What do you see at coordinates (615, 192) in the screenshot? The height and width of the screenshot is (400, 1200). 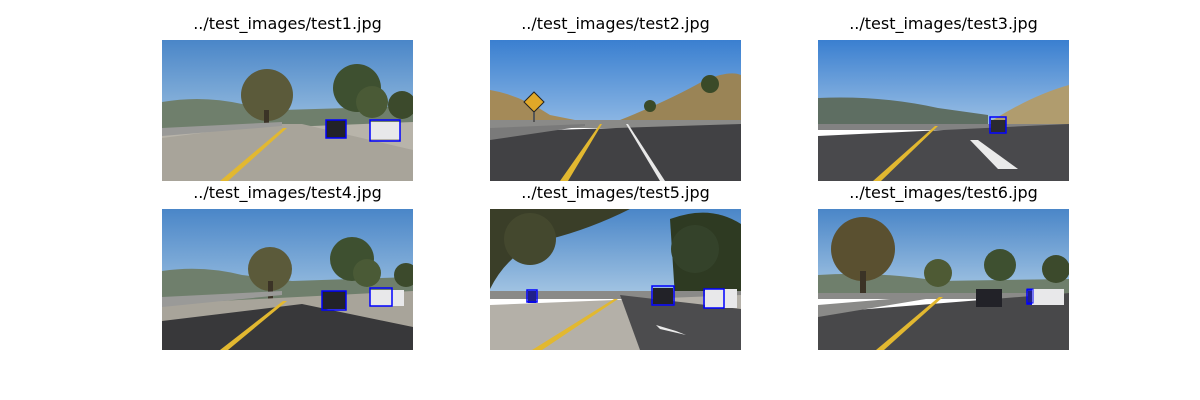 I see `panel-title: ../test_images/test5.jpg` at bounding box center [615, 192].